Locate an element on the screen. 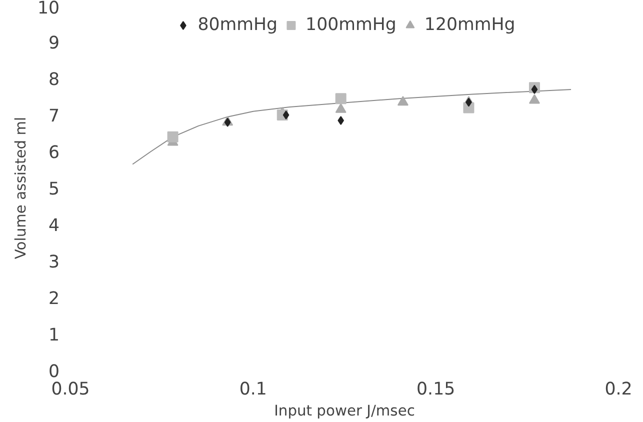 This screenshot has width=643, height=422. legend-label: 100mmHg is located at coordinates (351, 25).